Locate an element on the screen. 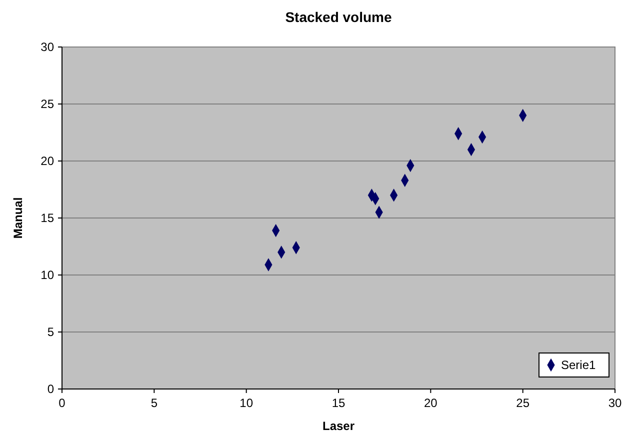  legend-label: Serie1 is located at coordinates (578, 365).